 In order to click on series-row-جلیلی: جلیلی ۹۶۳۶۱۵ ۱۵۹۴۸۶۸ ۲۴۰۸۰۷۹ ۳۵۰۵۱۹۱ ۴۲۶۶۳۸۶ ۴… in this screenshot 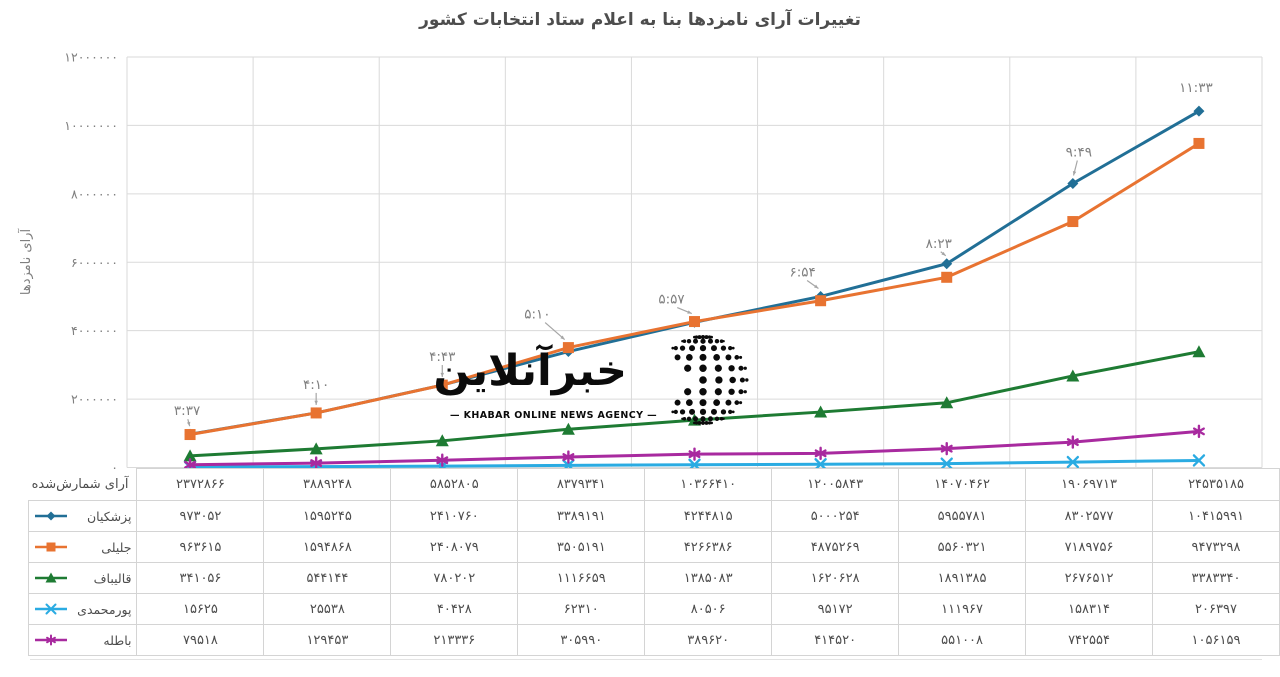, I will do `click(653, 547)`.